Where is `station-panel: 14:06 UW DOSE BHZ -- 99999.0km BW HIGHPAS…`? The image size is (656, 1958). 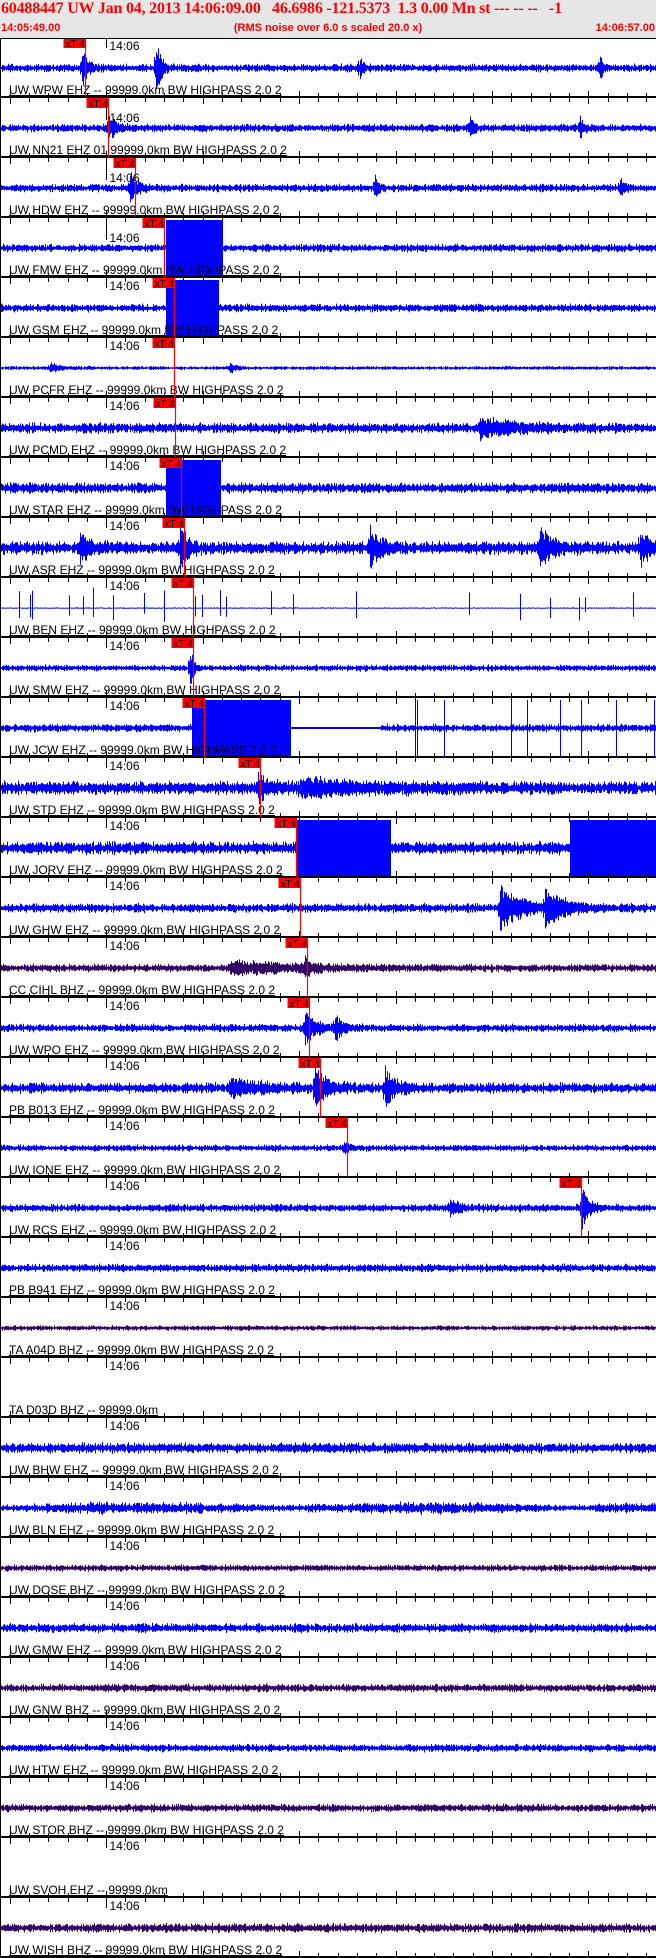 station-panel: 14:06 UW DOSE BHZ -- 99999.0km BW HIGHPAS… is located at coordinates (328, 1571).